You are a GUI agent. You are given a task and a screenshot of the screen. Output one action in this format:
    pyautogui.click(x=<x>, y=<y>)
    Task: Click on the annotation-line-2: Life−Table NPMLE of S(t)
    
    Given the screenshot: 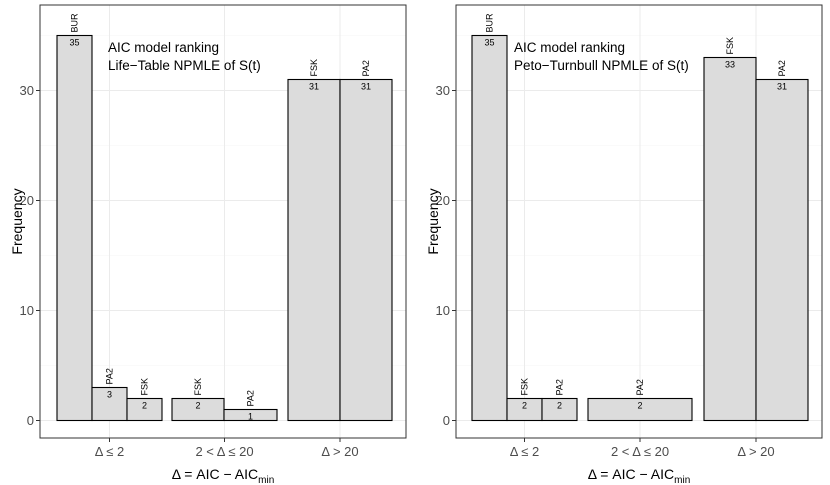 What is the action you would take?
    pyautogui.click(x=184, y=65)
    